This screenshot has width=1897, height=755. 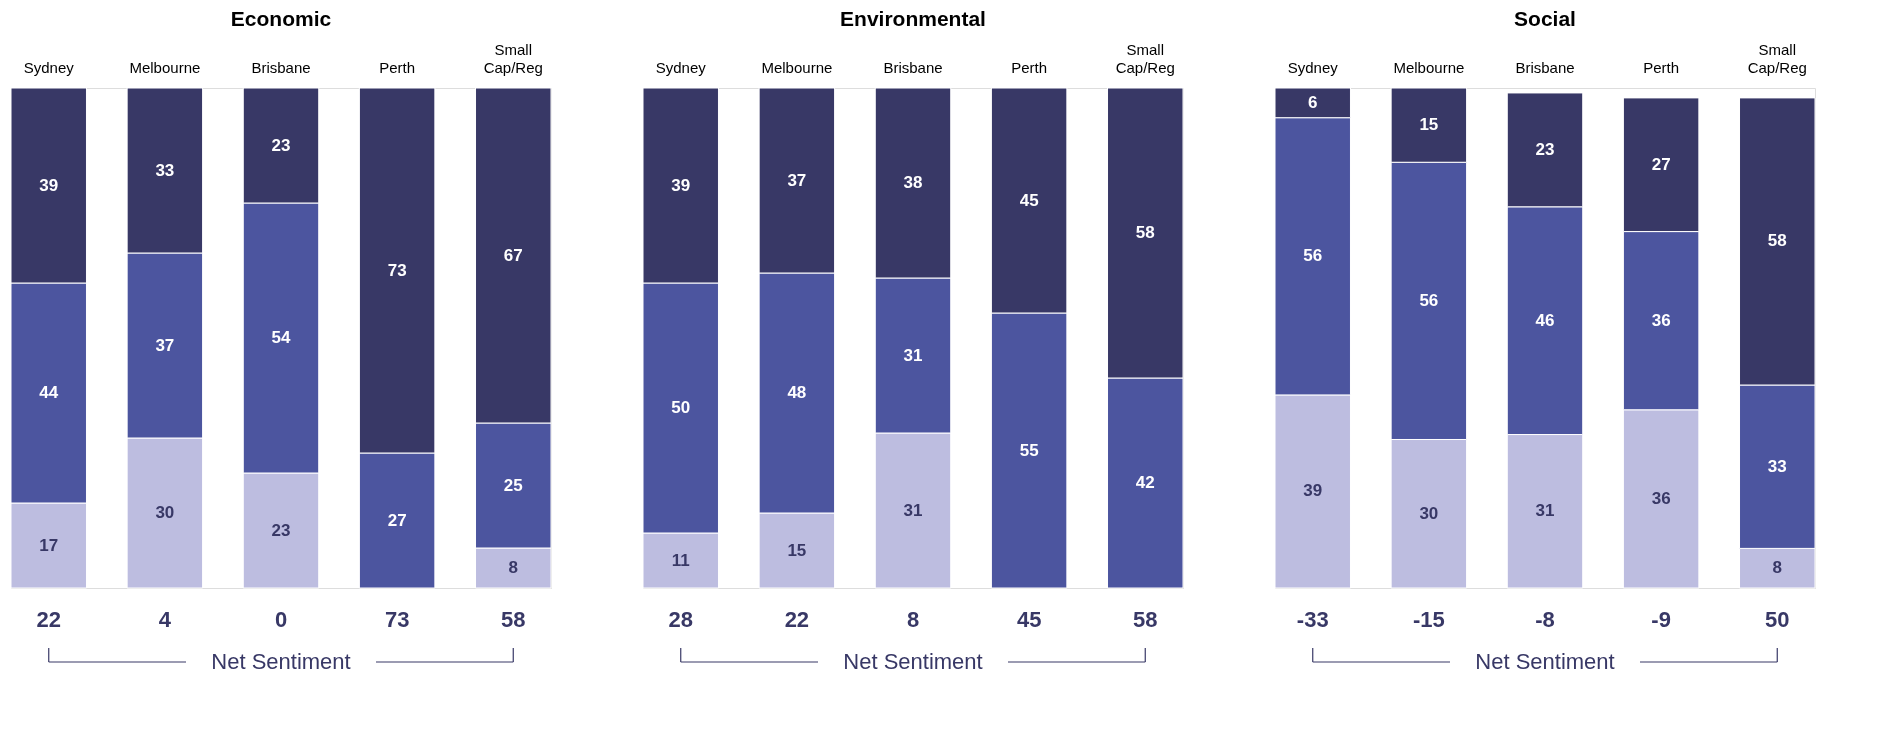 I want to click on text: -15, so click(x=1428, y=619).